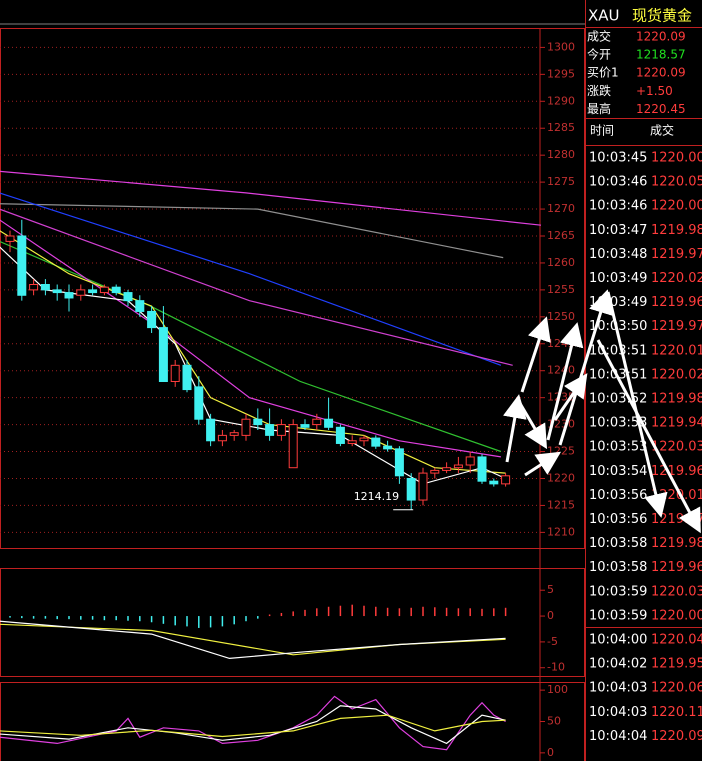  Describe the element at coordinates (618, 326) in the screenshot. I see `trade-time: 10:03:50` at that location.